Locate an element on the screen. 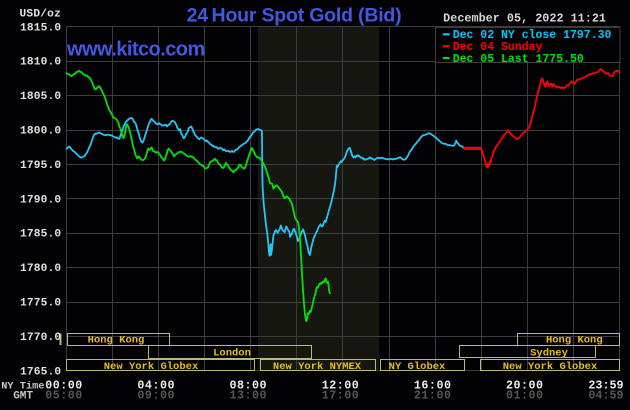 The image size is (630, 410). svg-text: Sydney is located at coordinates (549, 353).